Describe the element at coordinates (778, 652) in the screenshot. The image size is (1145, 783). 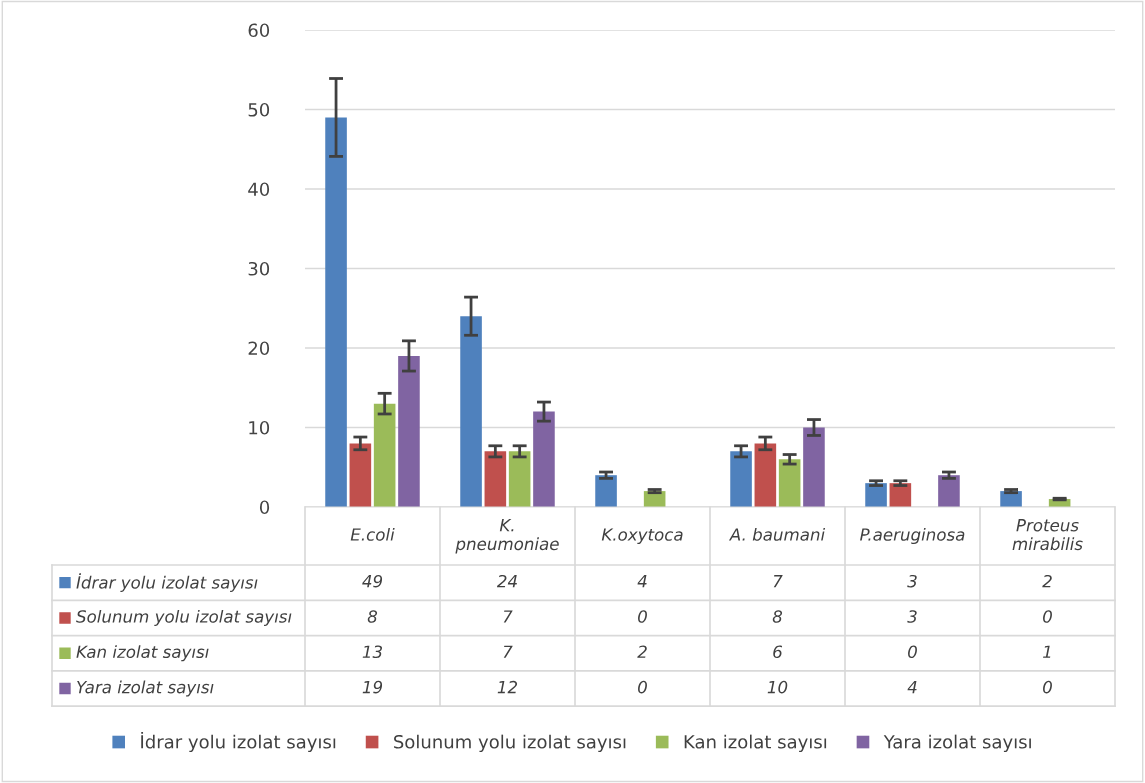
I see `data-label: 6` at that location.